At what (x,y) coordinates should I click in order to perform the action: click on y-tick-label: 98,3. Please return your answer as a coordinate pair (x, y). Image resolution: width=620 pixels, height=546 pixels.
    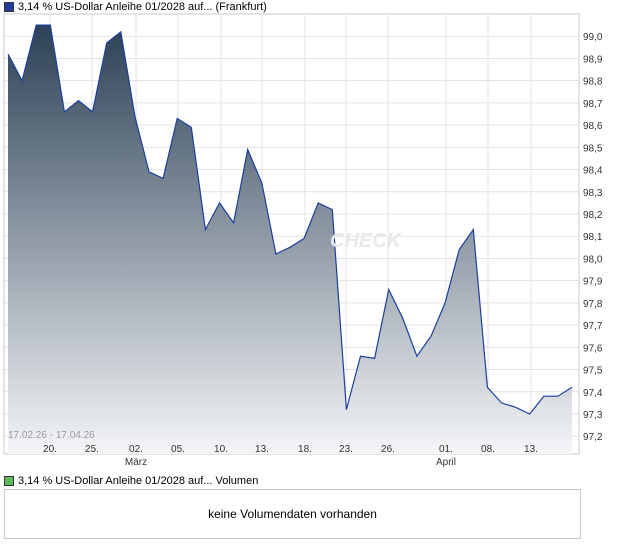
    Looking at the image, I should click on (593, 193).